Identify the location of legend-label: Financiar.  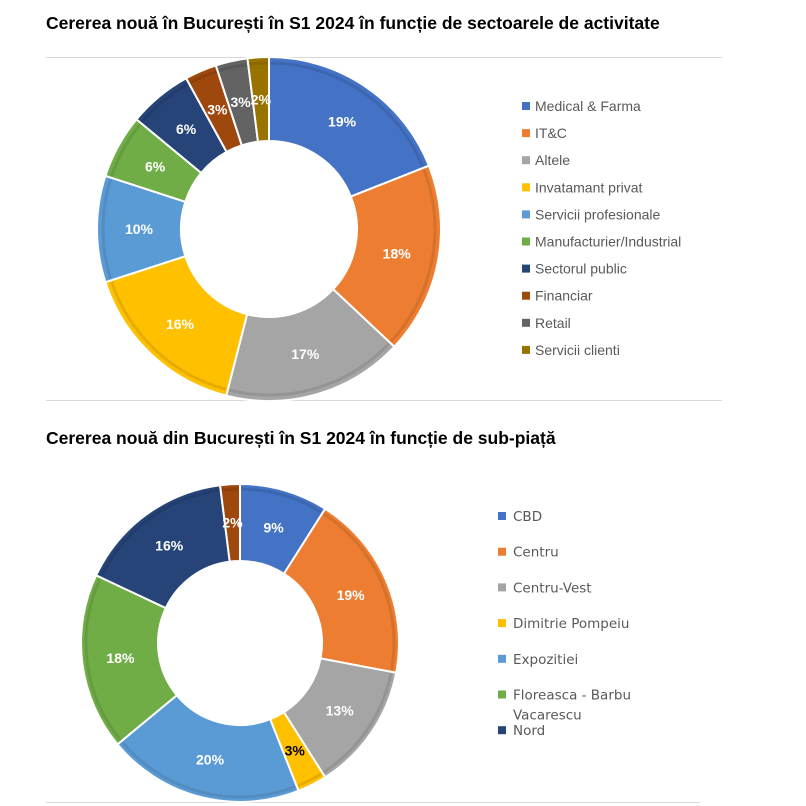
(564, 296).